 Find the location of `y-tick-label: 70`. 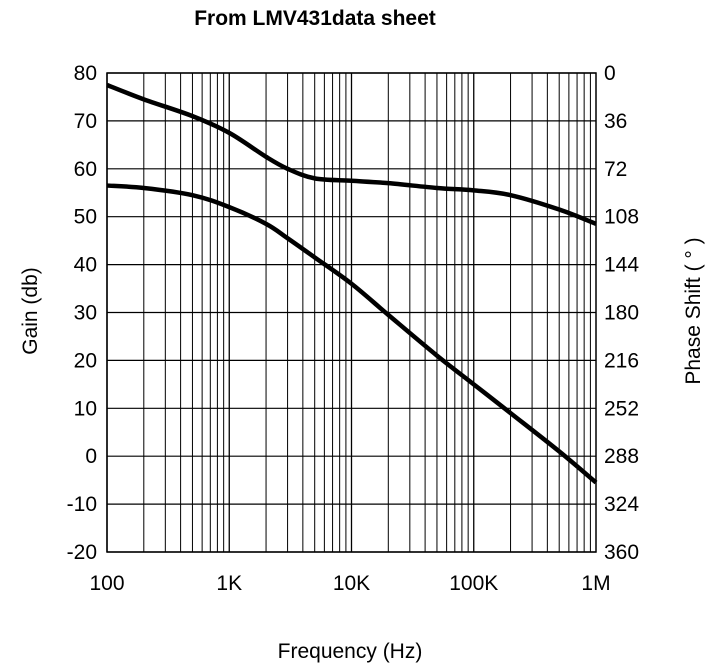

y-tick-label: 70 is located at coordinates (85, 121).